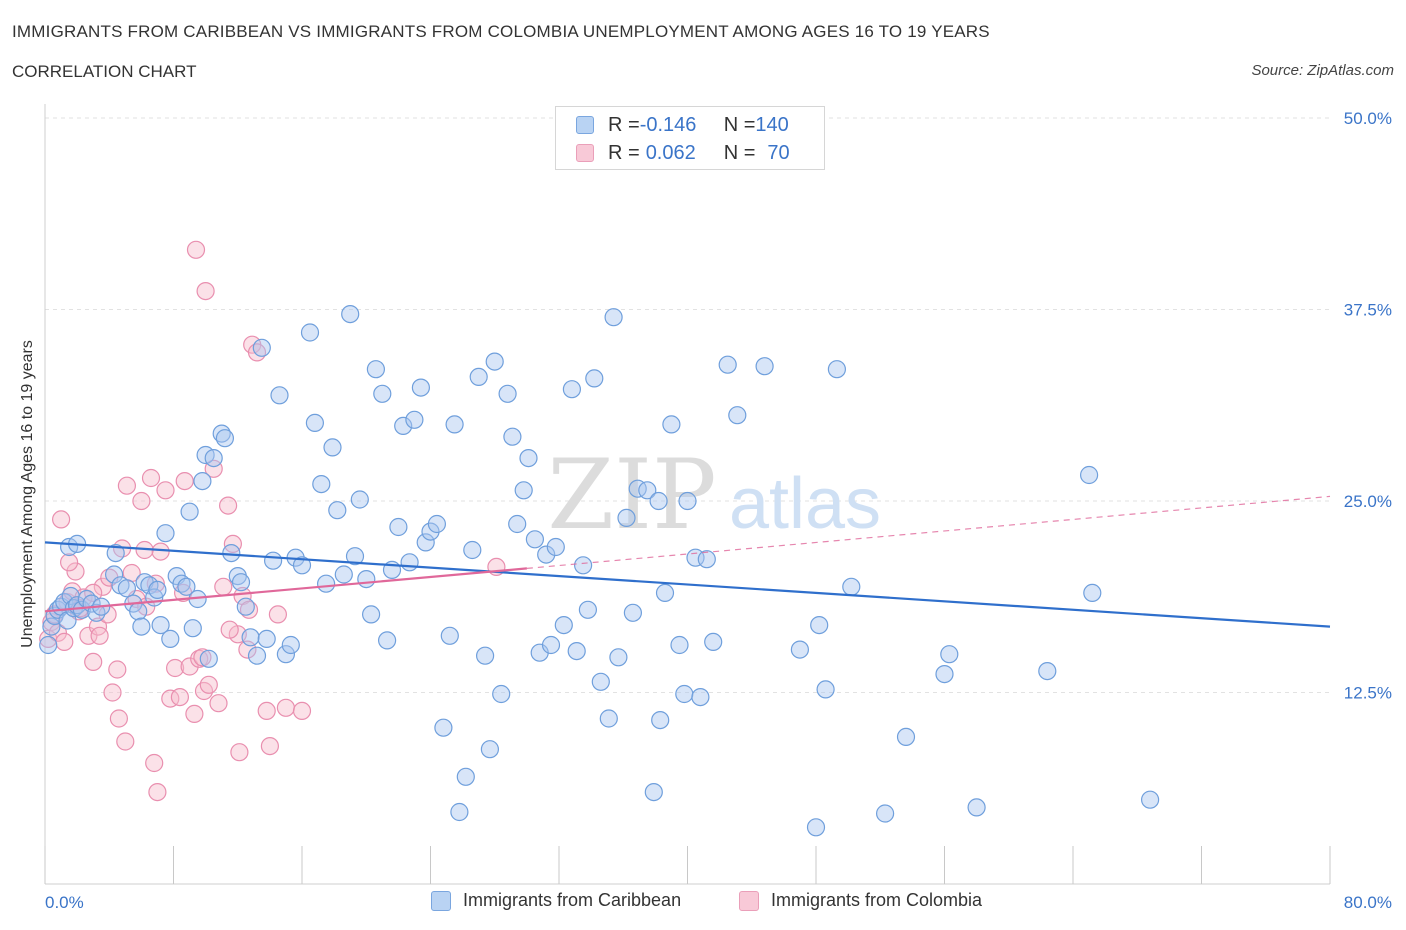 The image size is (1406, 930). Describe the element at coordinates (928, 532) in the screenshot. I see `colombia-trend-extension` at that location.